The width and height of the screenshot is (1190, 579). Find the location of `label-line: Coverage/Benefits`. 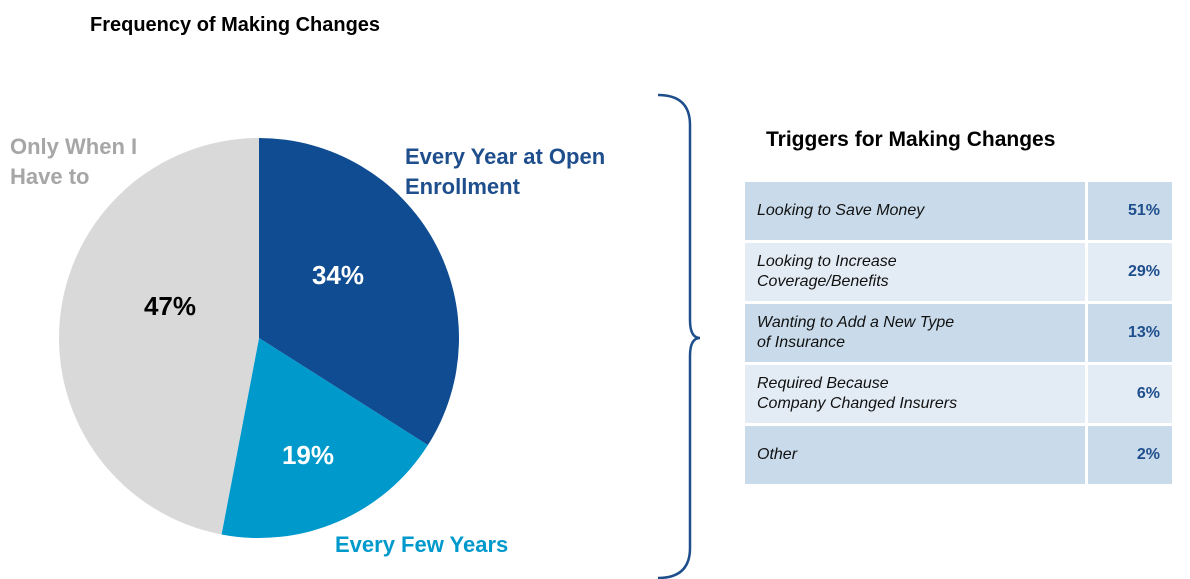

label-line: Coverage/Benefits is located at coordinates (823, 281).